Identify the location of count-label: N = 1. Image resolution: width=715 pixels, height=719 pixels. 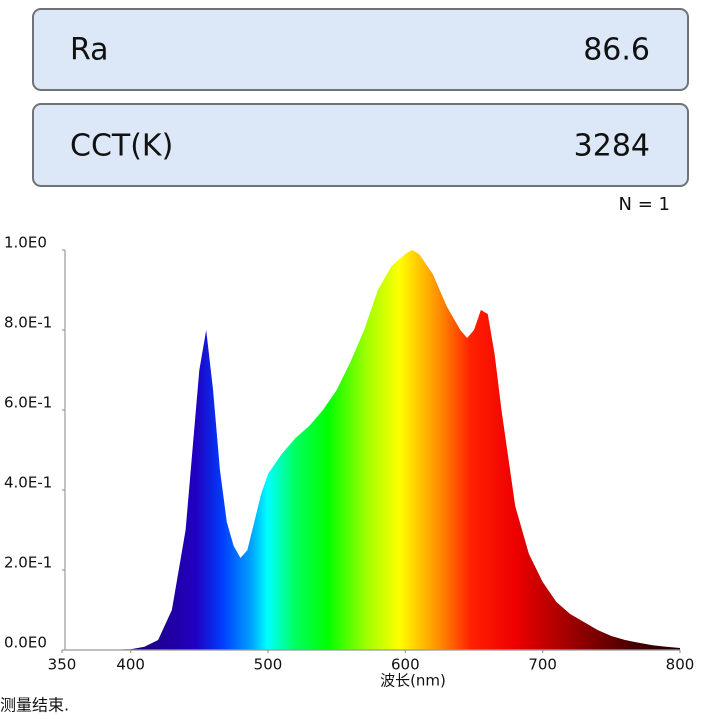
(644, 204).